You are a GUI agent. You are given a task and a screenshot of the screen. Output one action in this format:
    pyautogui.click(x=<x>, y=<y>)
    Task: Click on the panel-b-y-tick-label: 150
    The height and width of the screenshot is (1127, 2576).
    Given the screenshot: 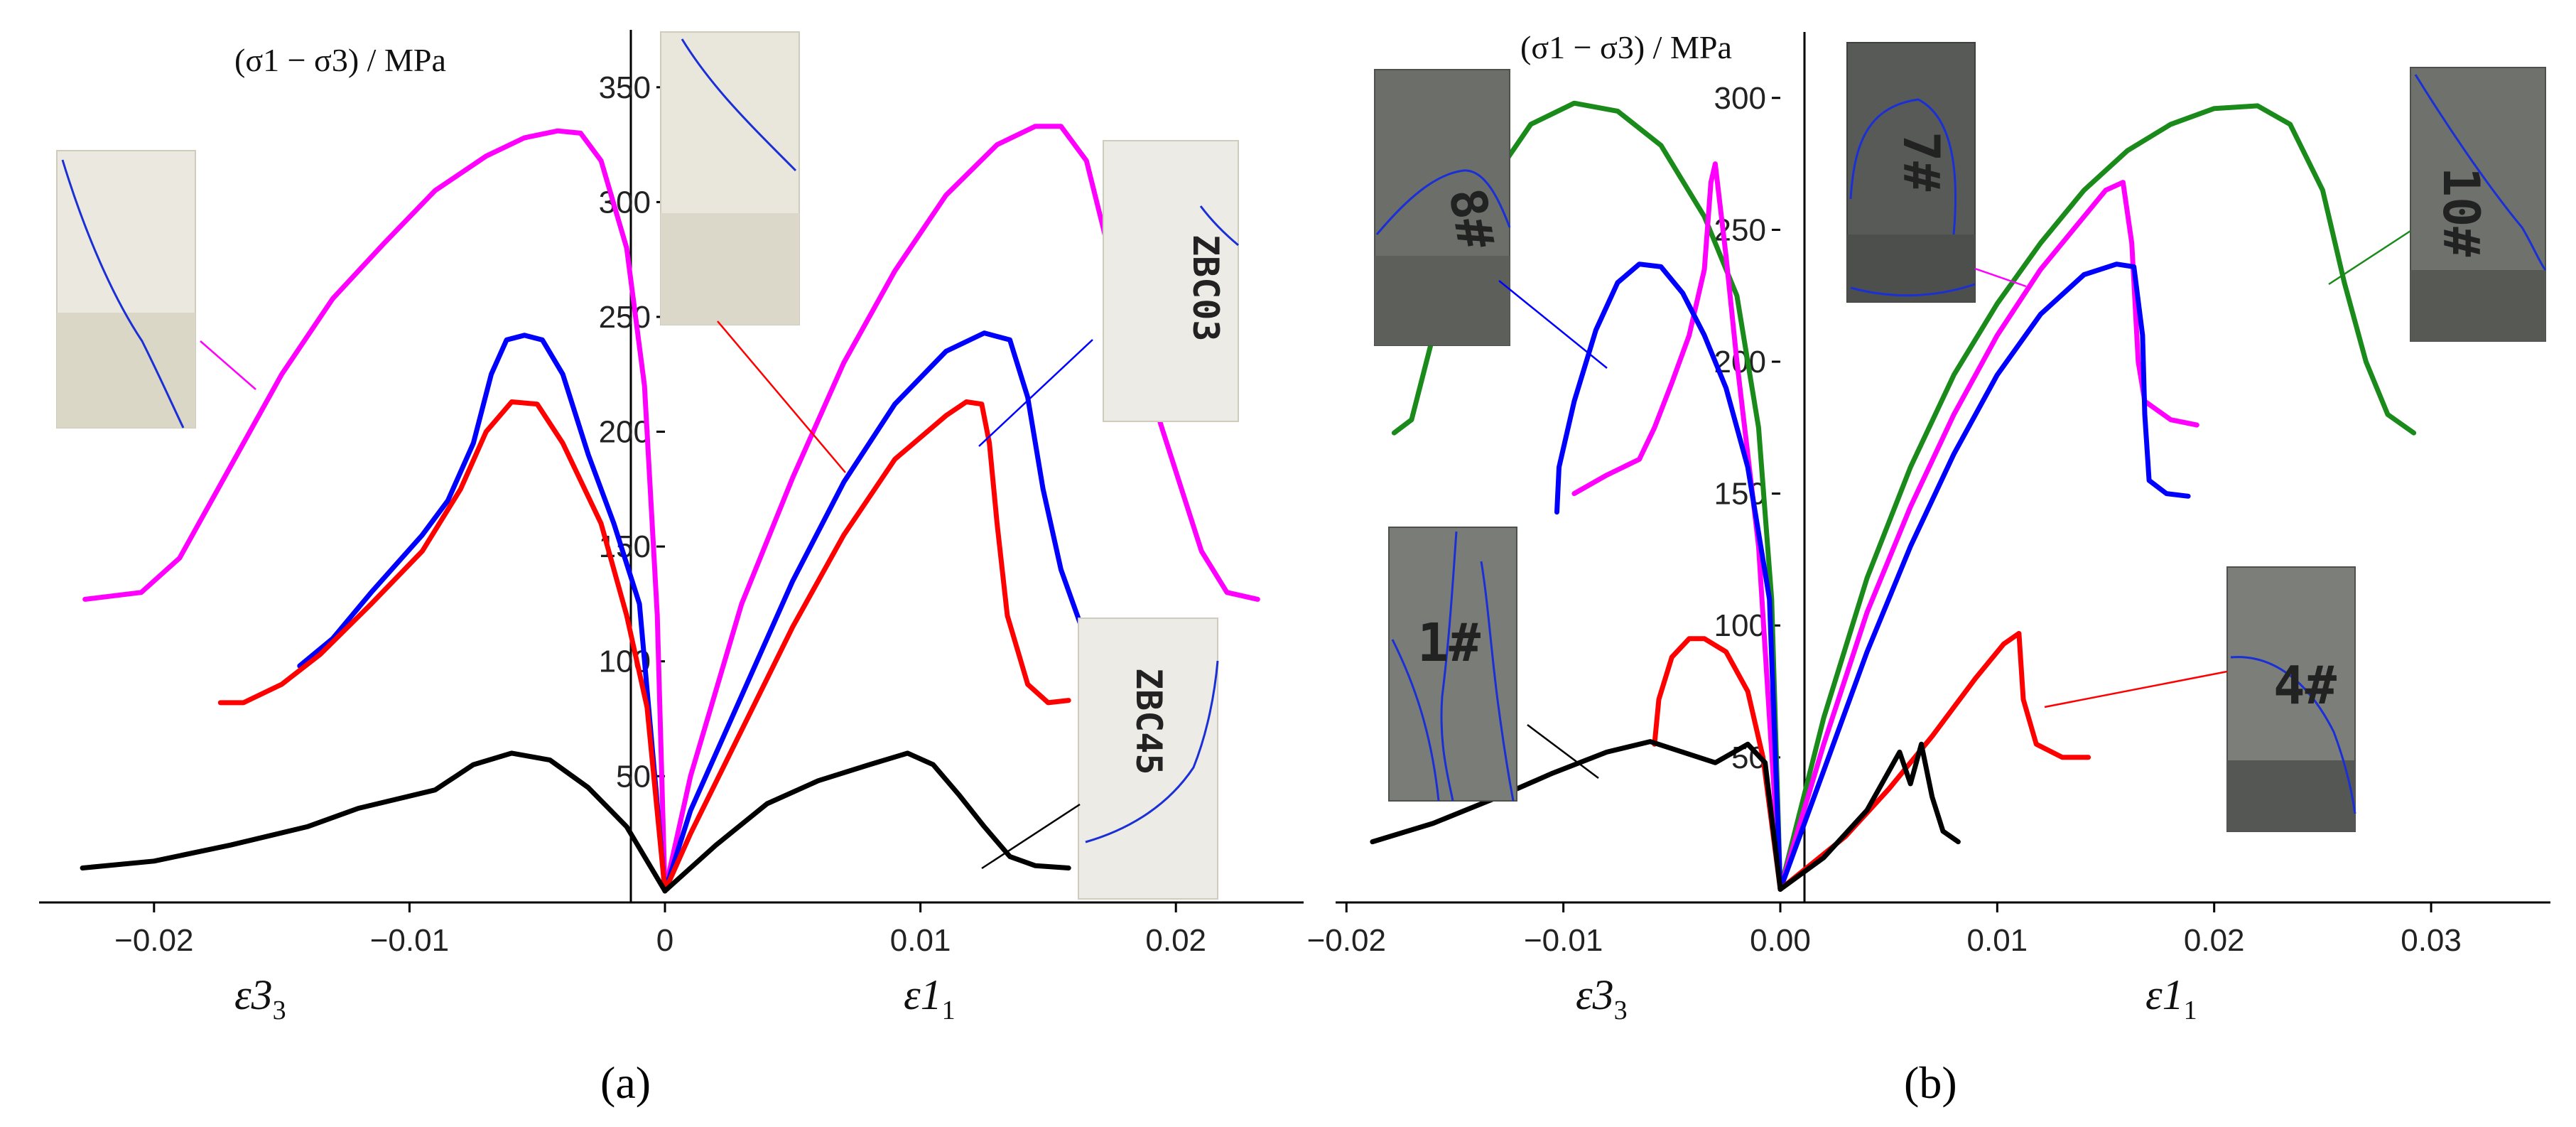 What is the action you would take?
    pyautogui.click(x=1740, y=495)
    